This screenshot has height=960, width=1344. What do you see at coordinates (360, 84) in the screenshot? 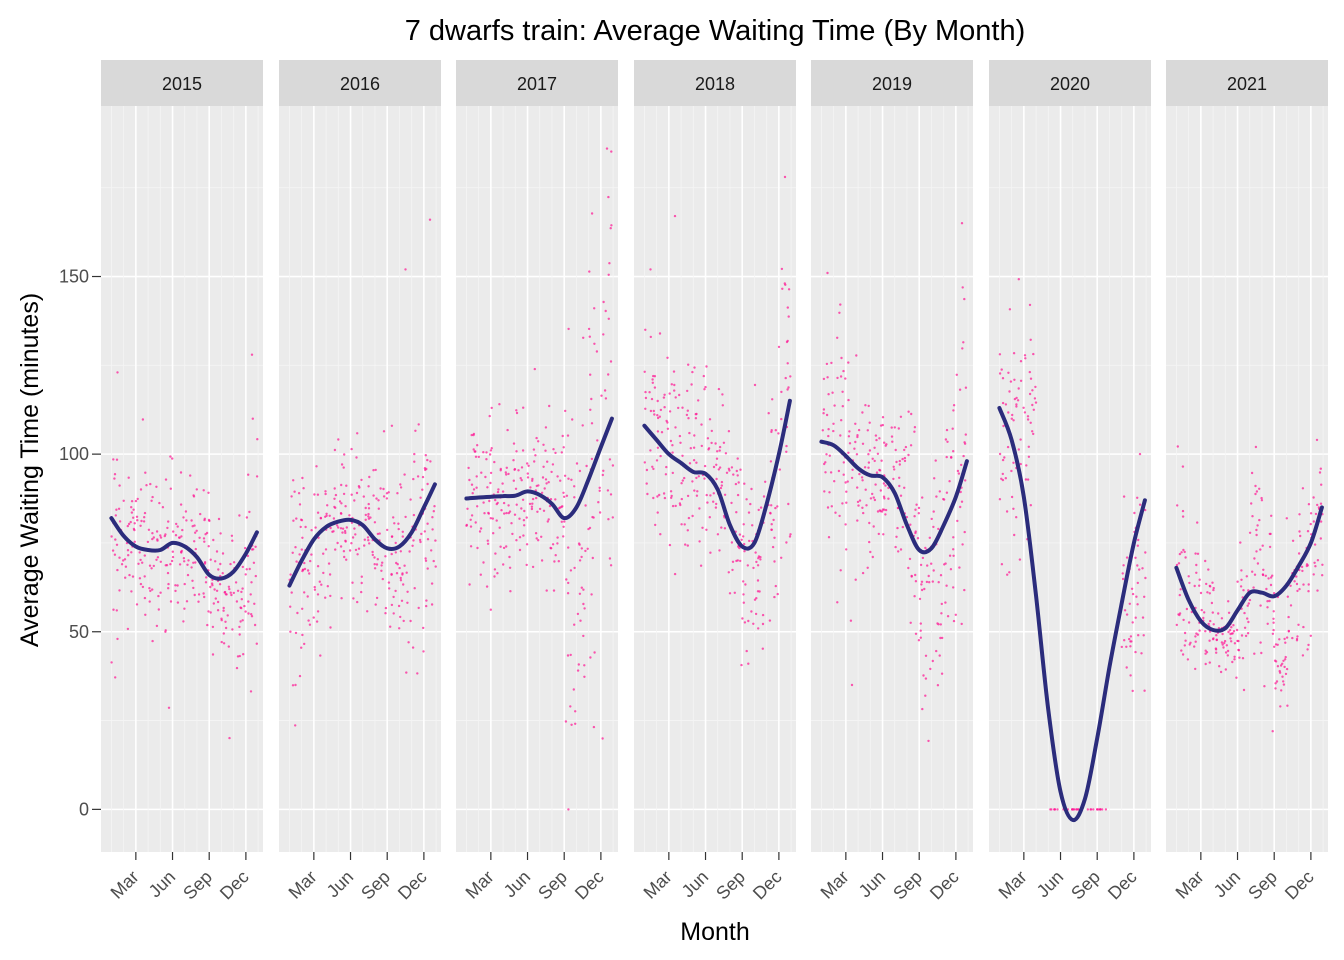
I see `facet-strip-label: 2016` at bounding box center [360, 84].